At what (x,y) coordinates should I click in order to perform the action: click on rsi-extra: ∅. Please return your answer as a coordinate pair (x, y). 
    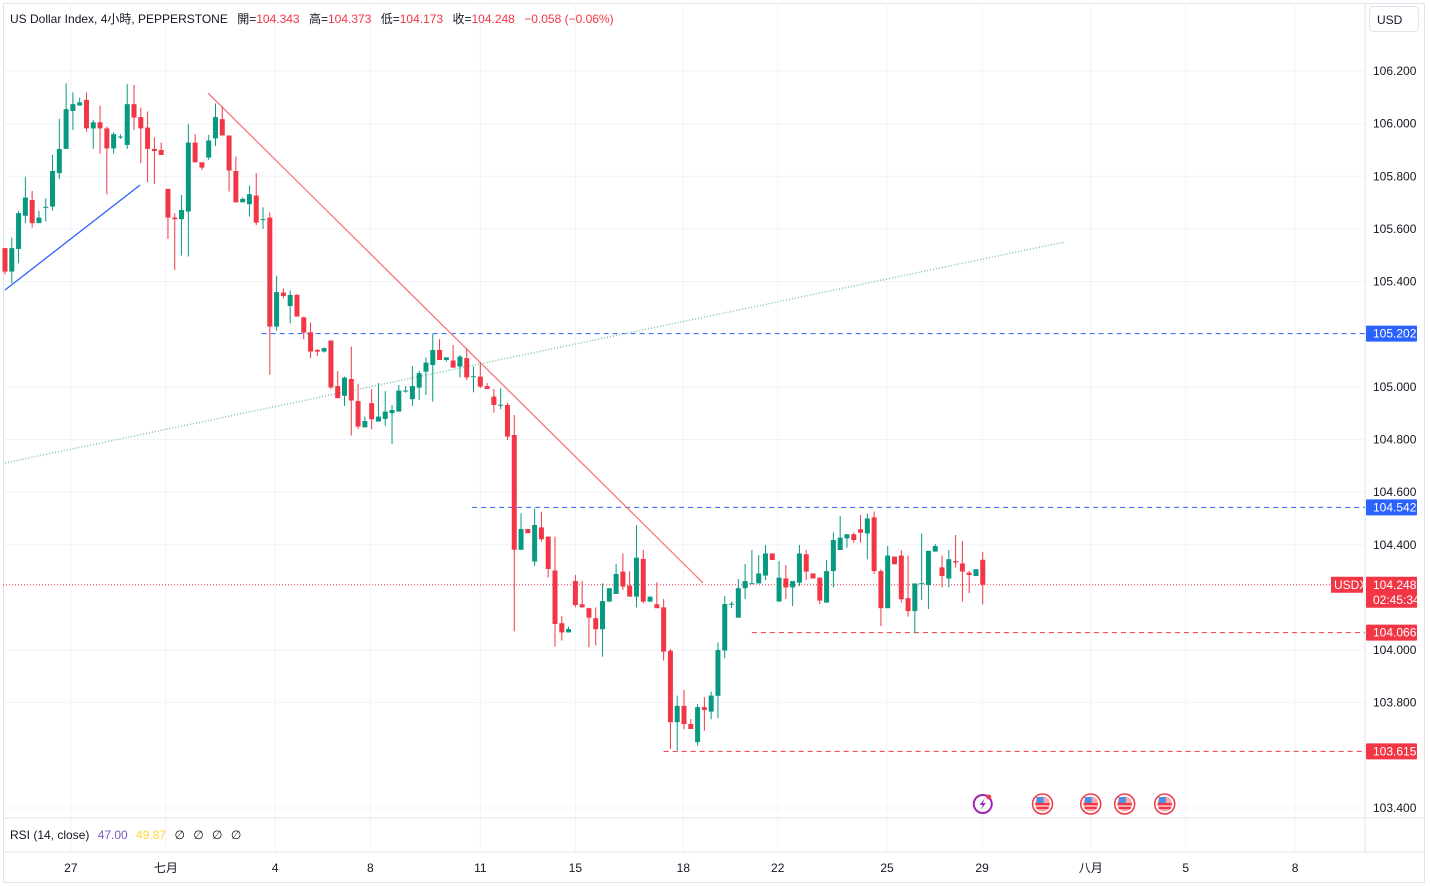
    Looking at the image, I should click on (236, 835).